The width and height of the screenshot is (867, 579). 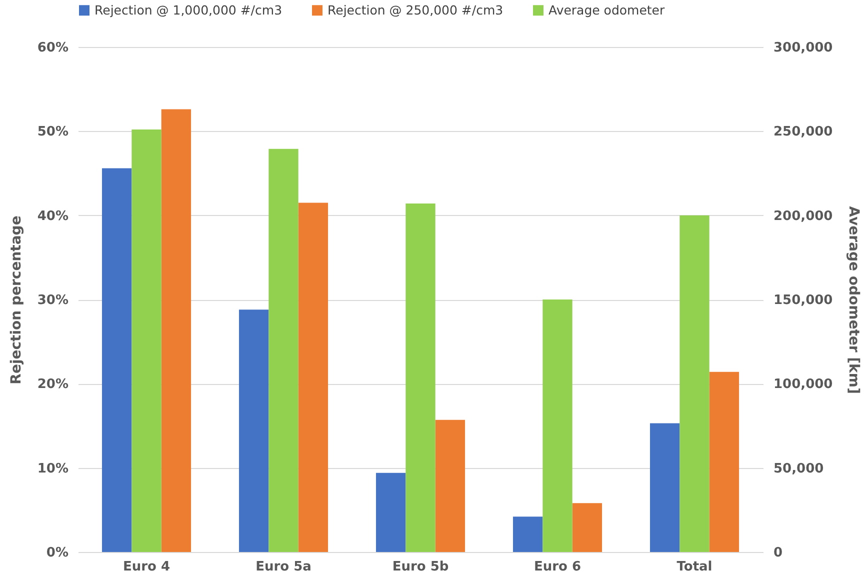 I want to click on y2-tick-label: 100,000, so click(x=803, y=384).